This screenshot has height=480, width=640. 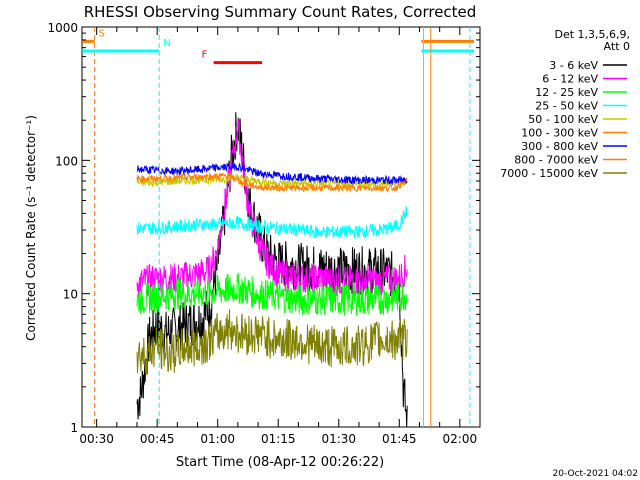 I want to click on y-tick-label: 10, so click(x=70, y=295).